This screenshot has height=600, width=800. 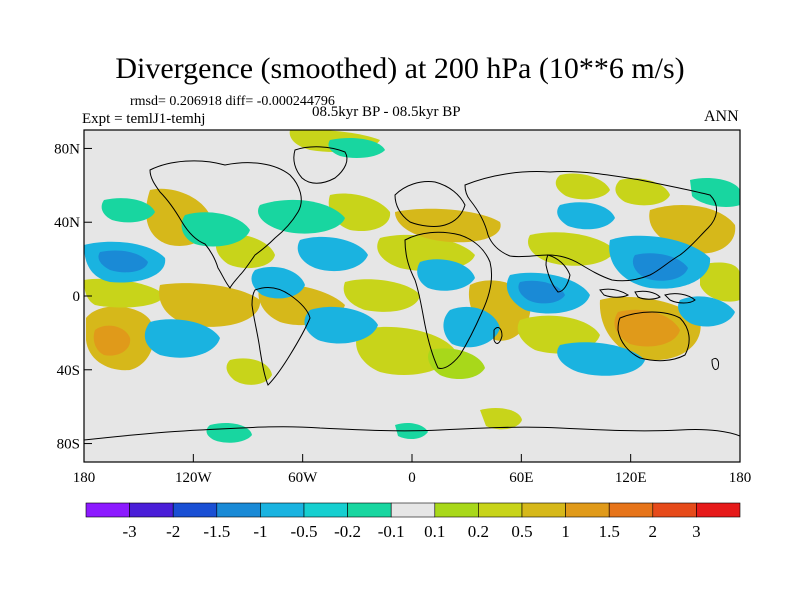 I want to click on lat-tick-label: 80N, so click(x=67, y=149).